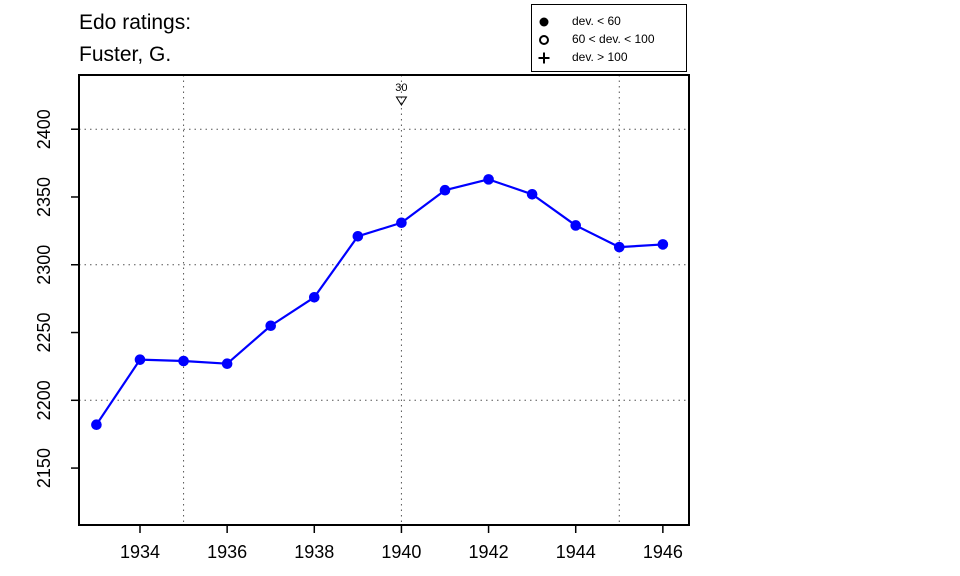 This screenshot has width=960, height=576. Describe the element at coordinates (125, 54) in the screenshot. I see `chart-title-line-2: Fuster, G.` at that location.